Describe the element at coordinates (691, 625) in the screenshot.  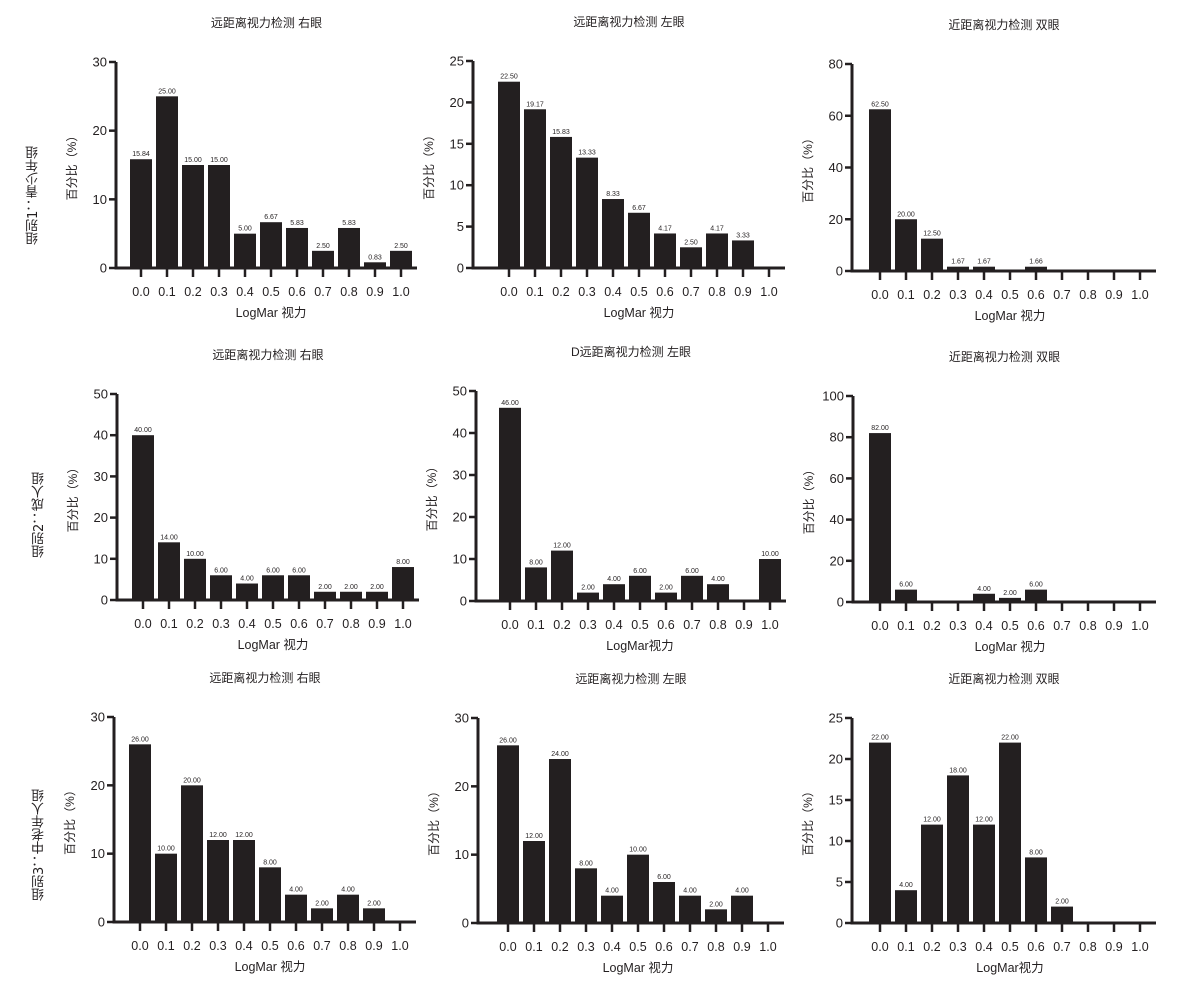
I see `x-tick-label: 0.7` at that location.